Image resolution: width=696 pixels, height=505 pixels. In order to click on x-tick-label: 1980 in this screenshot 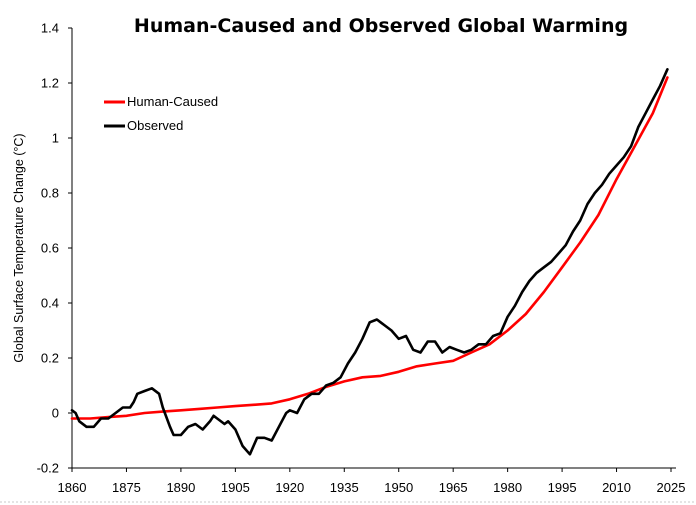, I will do `click(507, 487)`.